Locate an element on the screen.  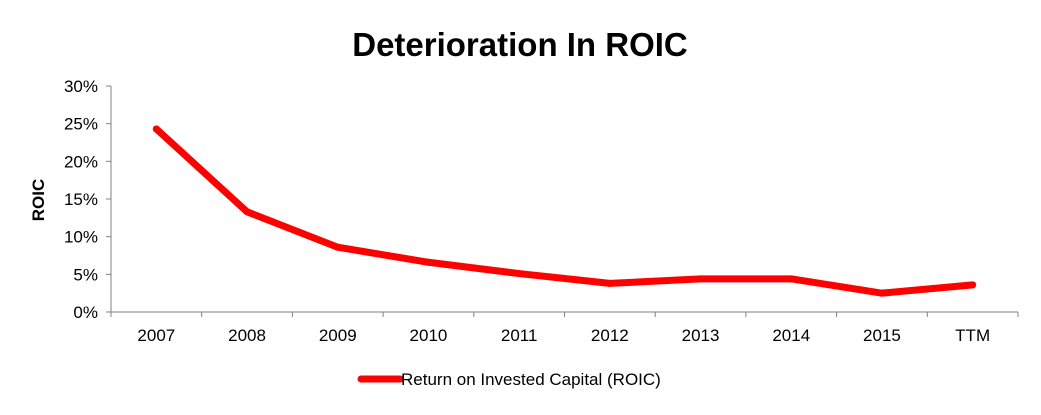
legend-label: Return on Invested Capital (ROIC) is located at coordinates (531, 379).